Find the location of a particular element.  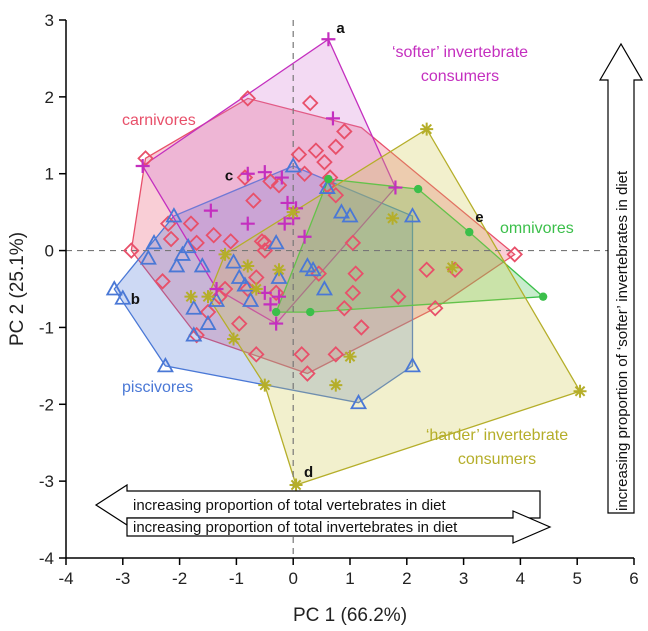

y-tick-label: -3 is located at coordinates (46, 481).